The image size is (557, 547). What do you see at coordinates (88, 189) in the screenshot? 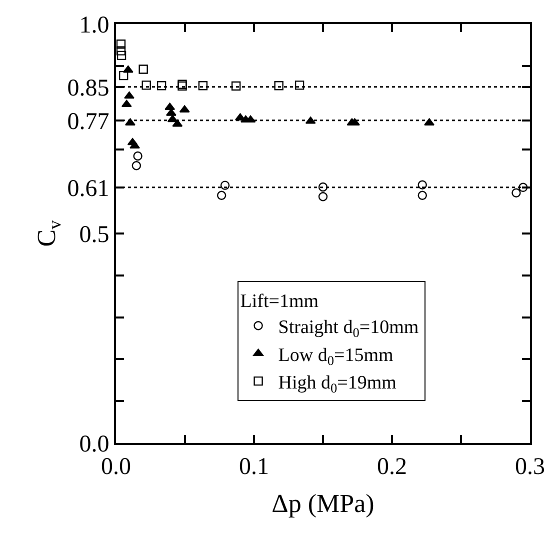
I see `y-tick-label: 0.61` at bounding box center [88, 189].